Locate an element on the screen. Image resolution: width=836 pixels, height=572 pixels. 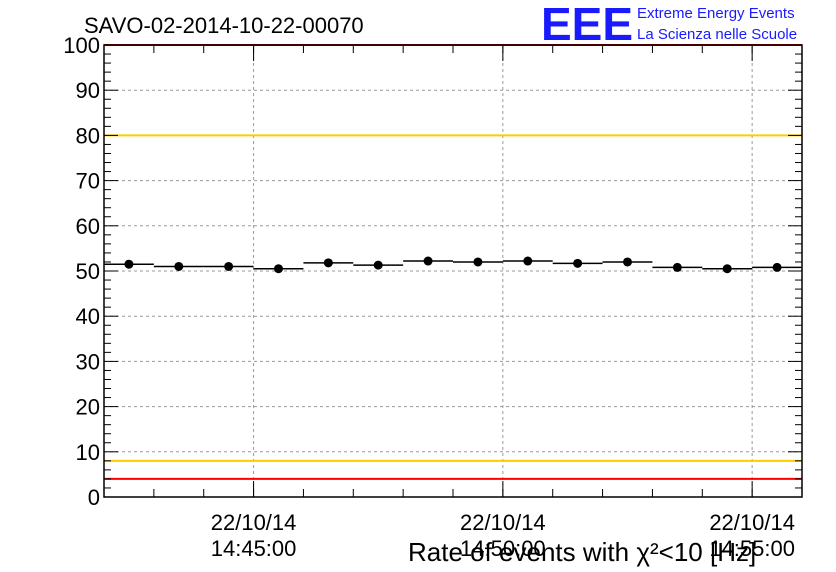
x-tick-time: 14:50:00 is located at coordinates (503, 548).